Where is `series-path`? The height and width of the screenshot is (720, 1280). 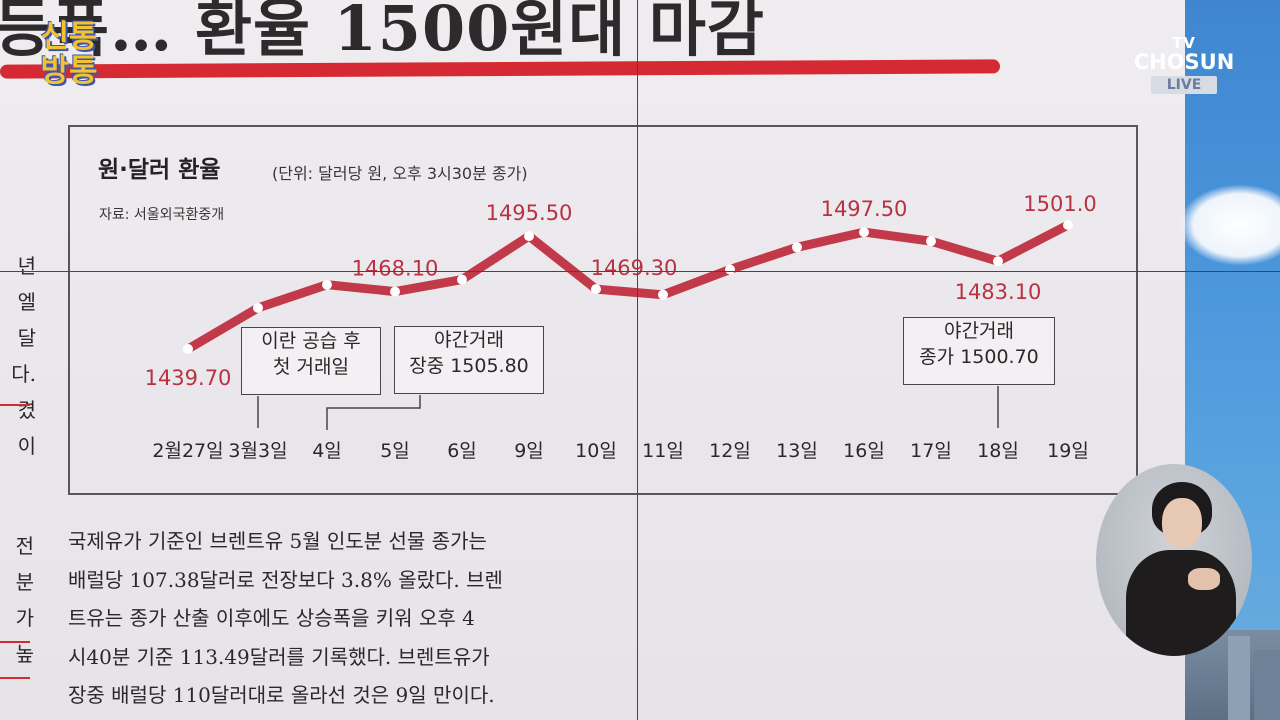 series-path is located at coordinates (628, 287).